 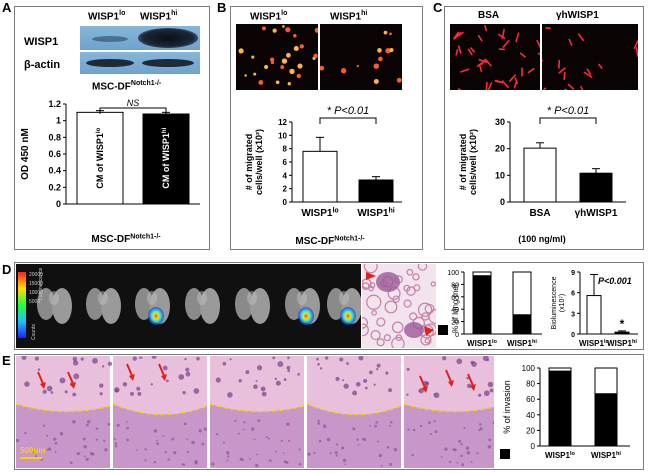 I want to click on x-tick-label: BSA, so click(x=539, y=213).